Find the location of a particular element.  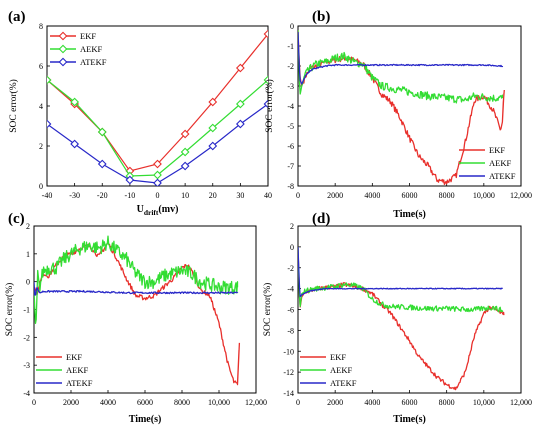

x-tick-label: 4000 is located at coordinates (108, 402).